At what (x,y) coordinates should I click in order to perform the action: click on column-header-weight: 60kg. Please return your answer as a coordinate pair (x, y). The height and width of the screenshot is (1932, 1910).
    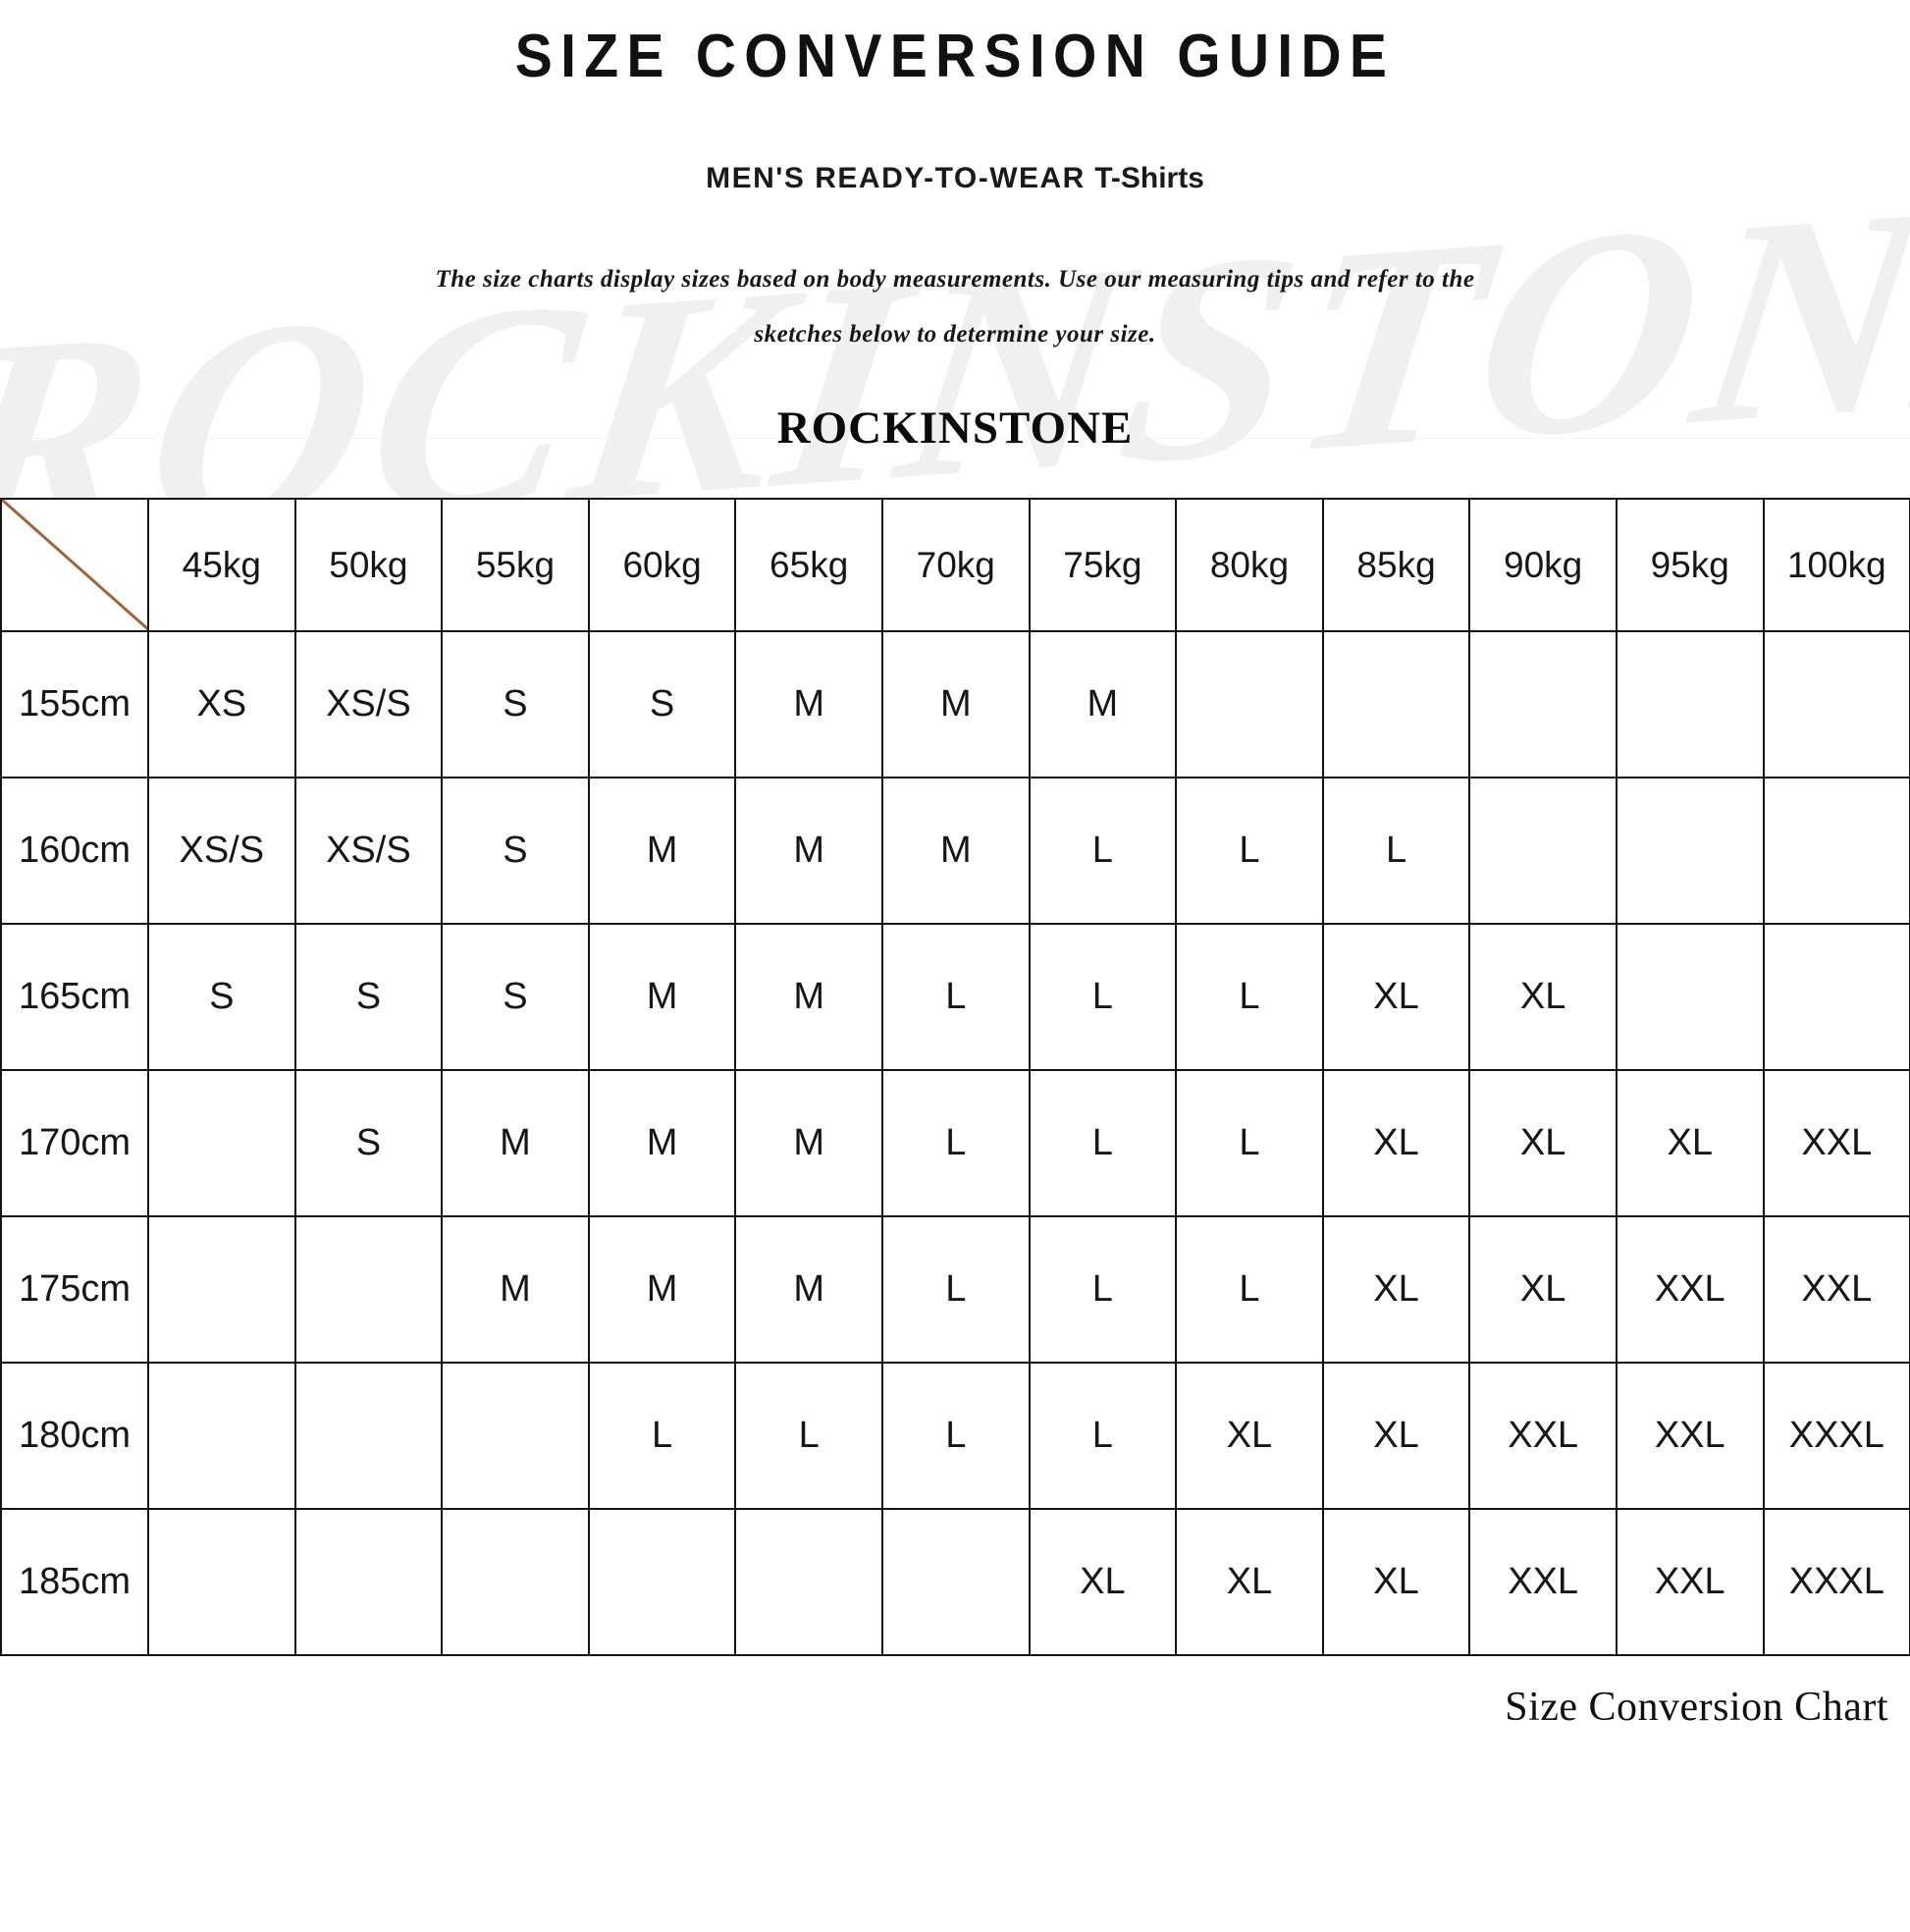
    Looking at the image, I should click on (662, 565).